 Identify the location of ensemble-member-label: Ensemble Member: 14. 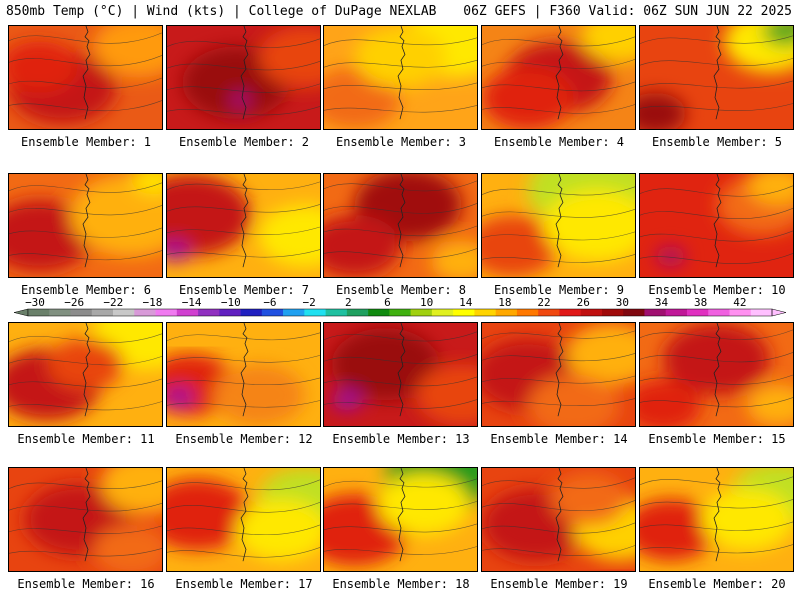
(559, 439).